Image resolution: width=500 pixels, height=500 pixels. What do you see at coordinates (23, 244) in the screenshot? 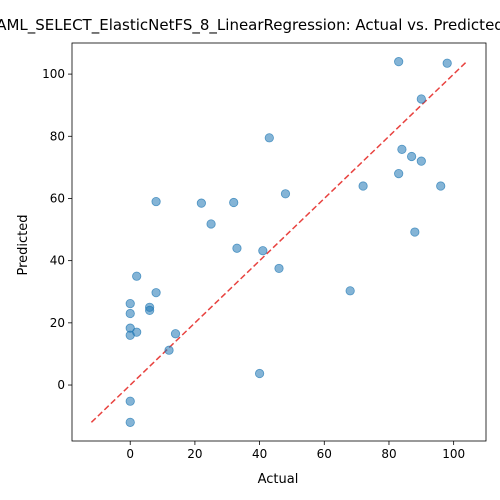
I see `y-axis-label: Predicted` at bounding box center [23, 244].